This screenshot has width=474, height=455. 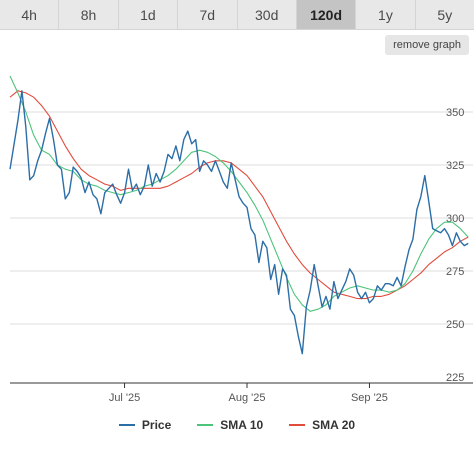 I want to click on y-tick-label: 275, so click(x=455, y=272).